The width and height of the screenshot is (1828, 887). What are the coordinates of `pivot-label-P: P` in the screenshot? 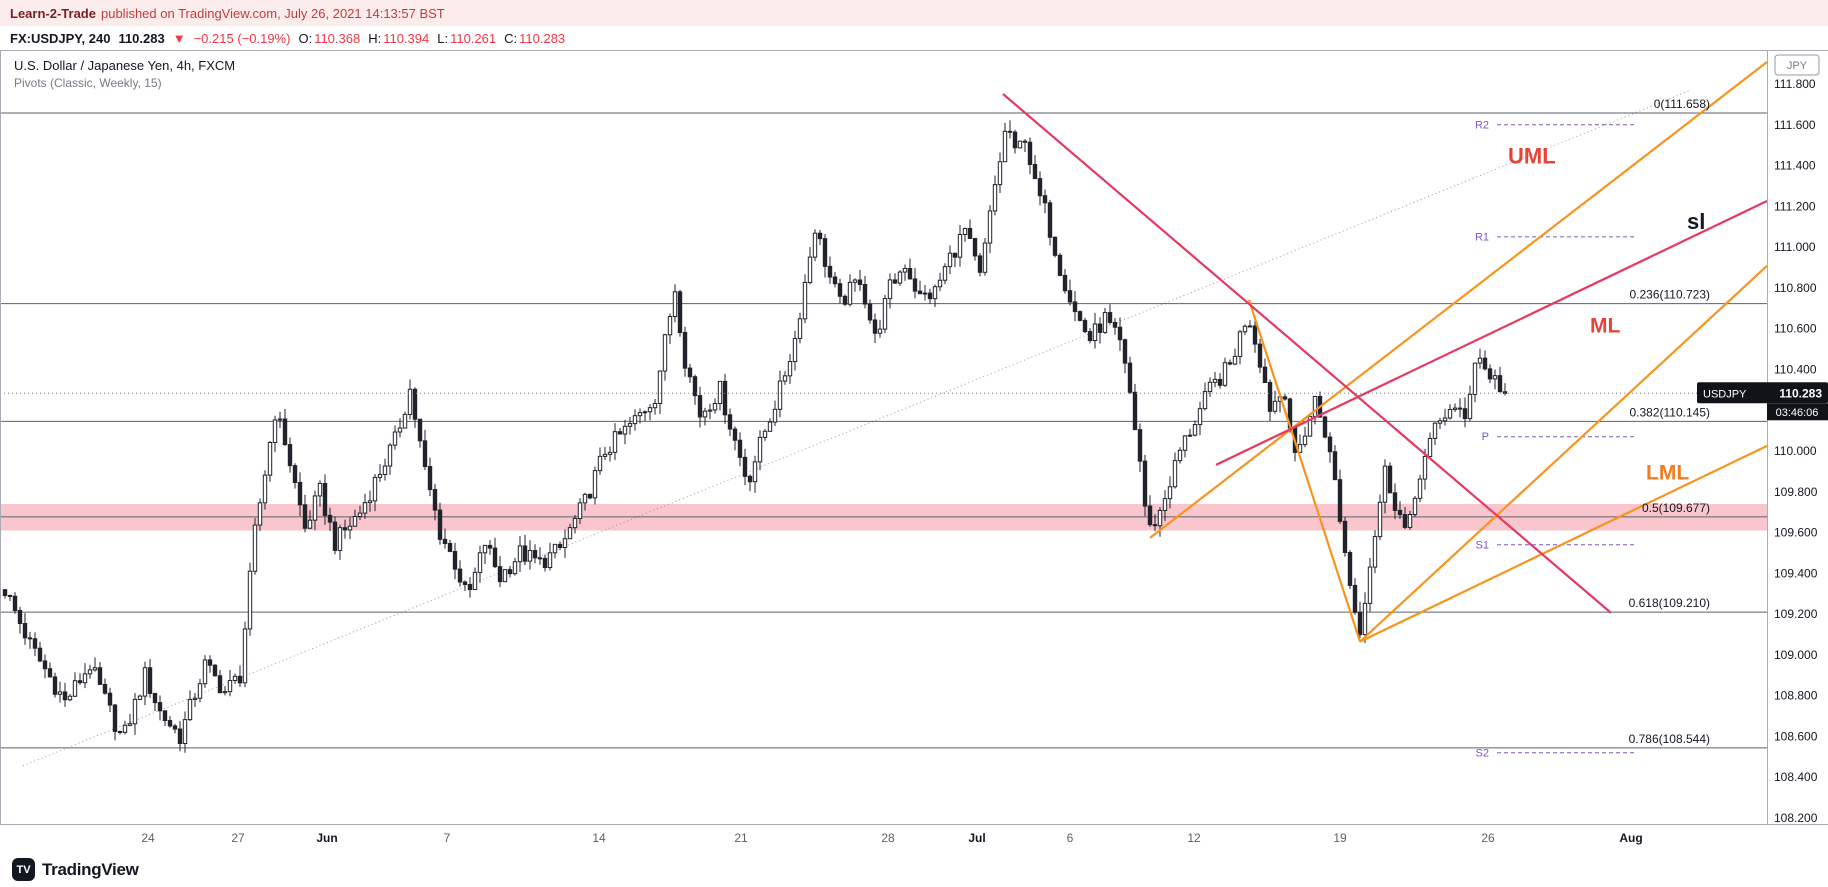 It's located at (1485, 437).